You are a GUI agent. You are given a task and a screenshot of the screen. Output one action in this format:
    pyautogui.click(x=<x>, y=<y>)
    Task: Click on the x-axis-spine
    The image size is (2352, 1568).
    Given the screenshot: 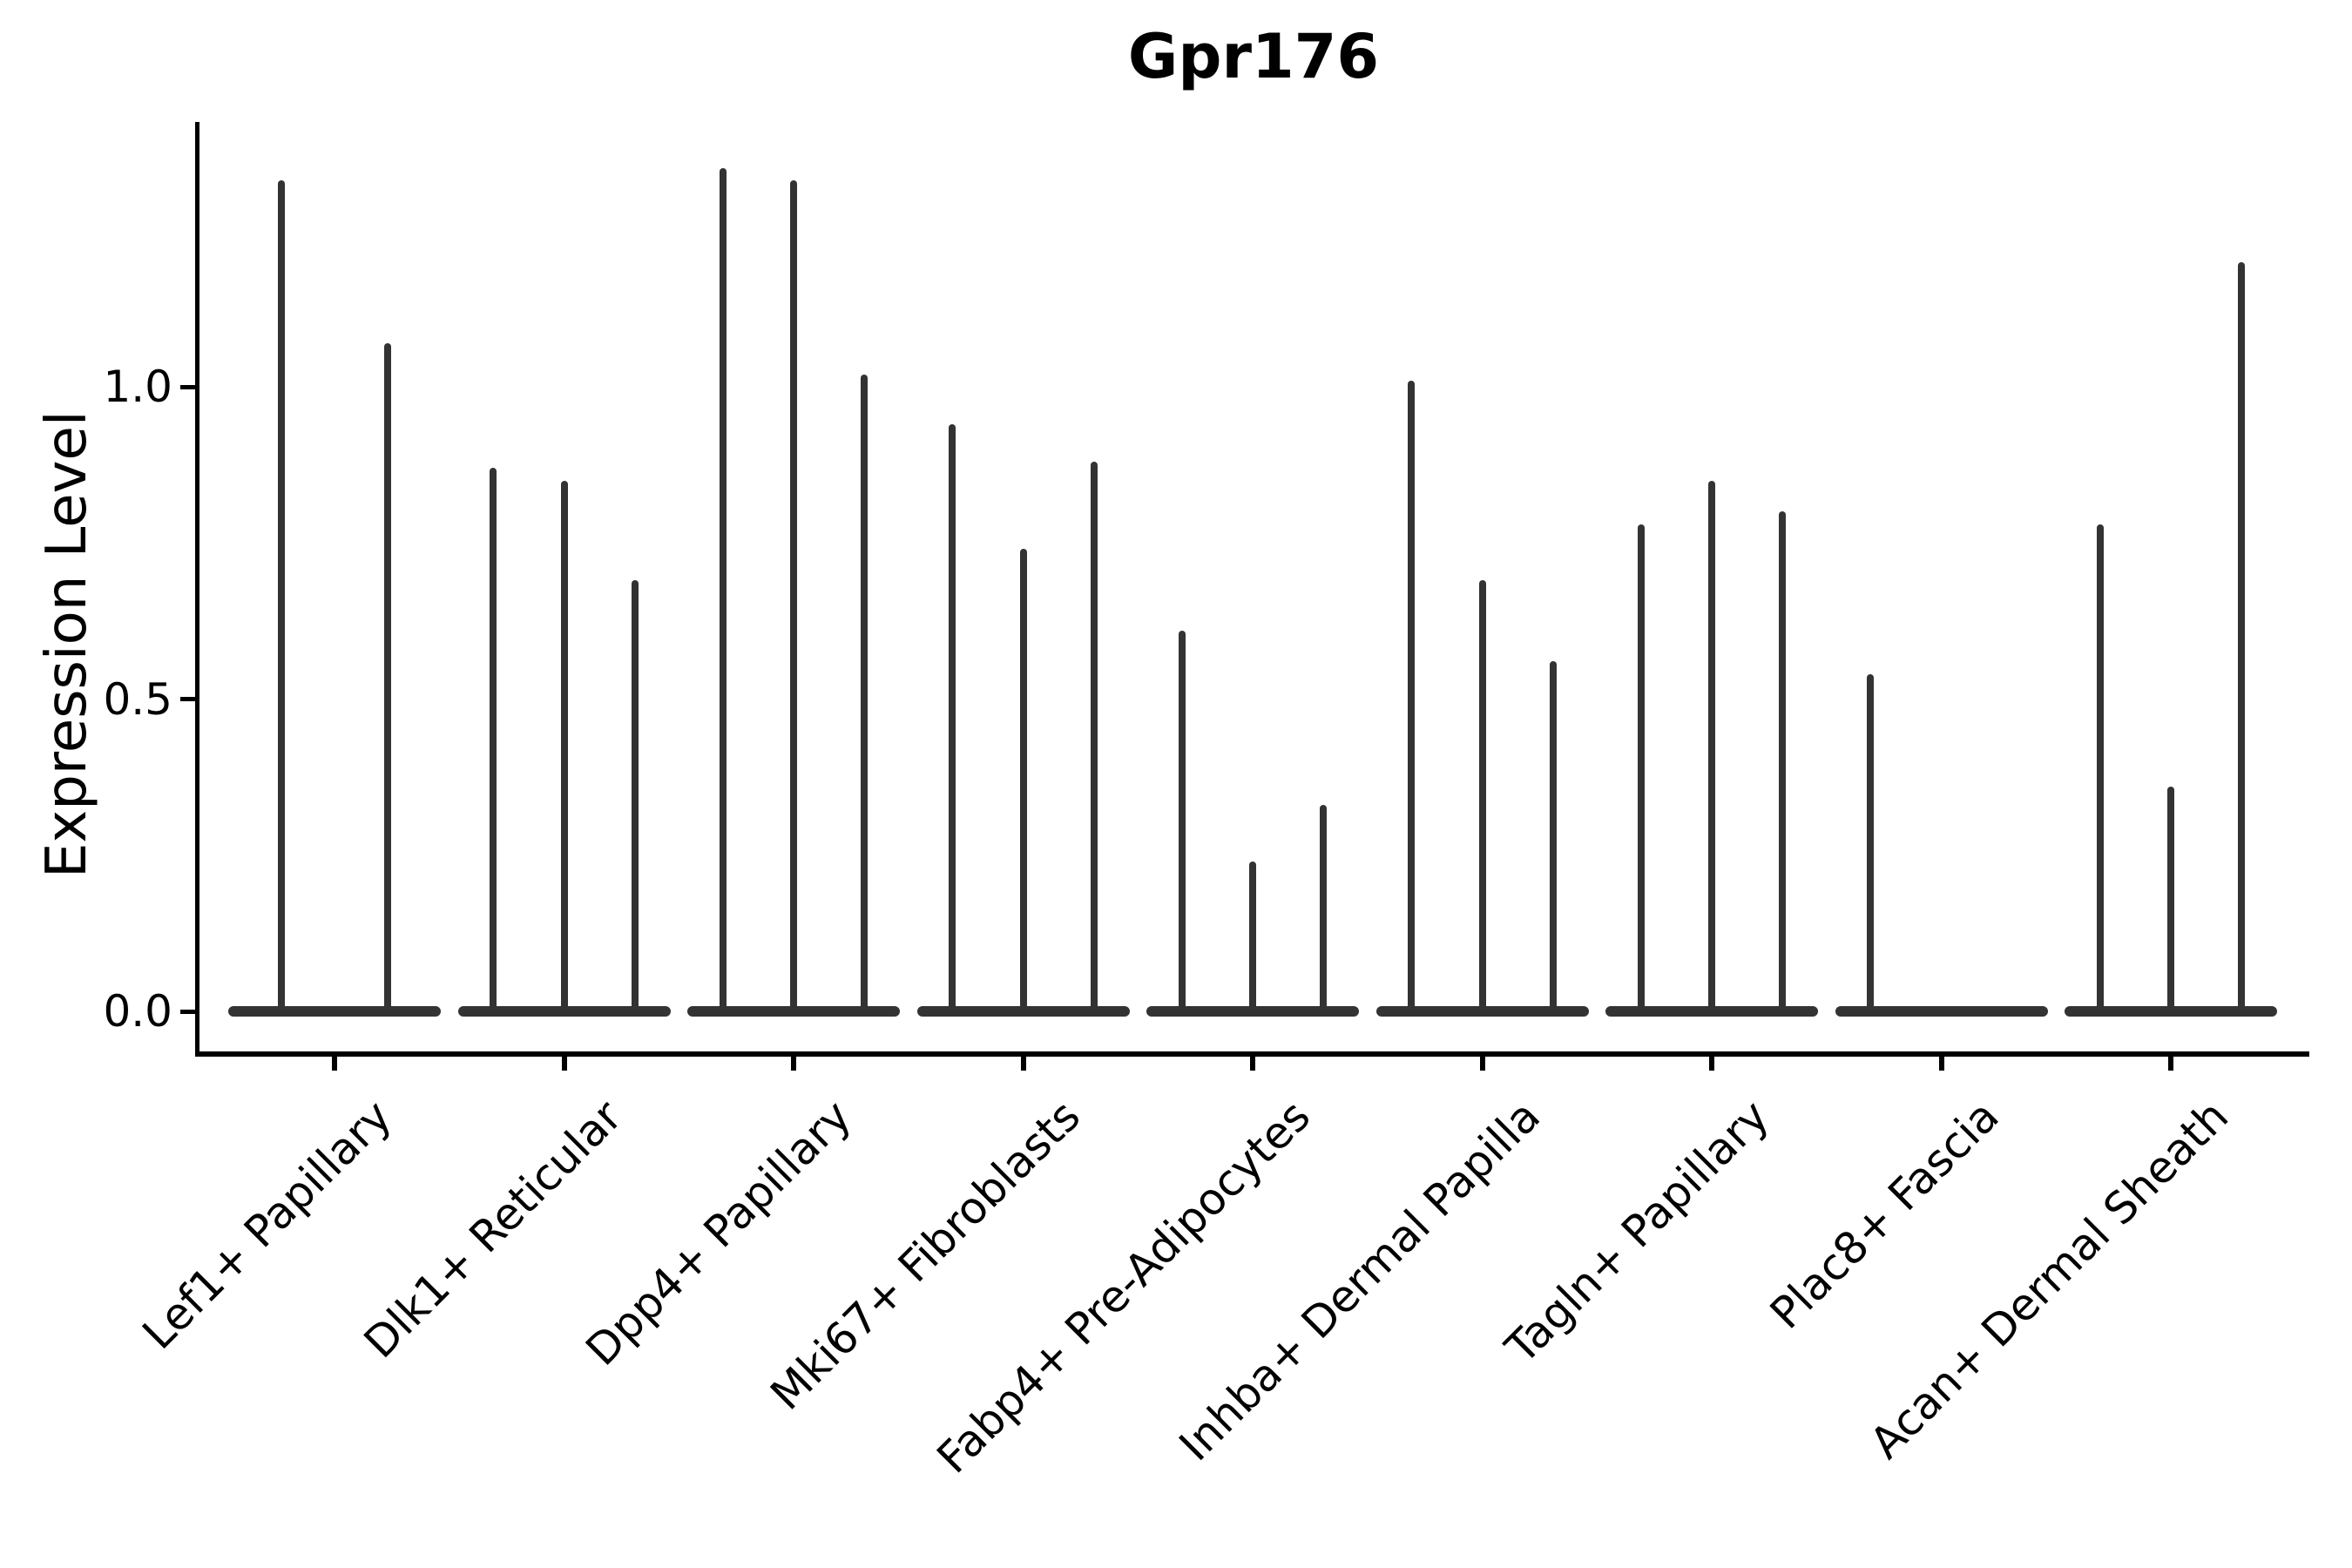 What is the action you would take?
    pyautogui.click(x=1252, y=1054)
    